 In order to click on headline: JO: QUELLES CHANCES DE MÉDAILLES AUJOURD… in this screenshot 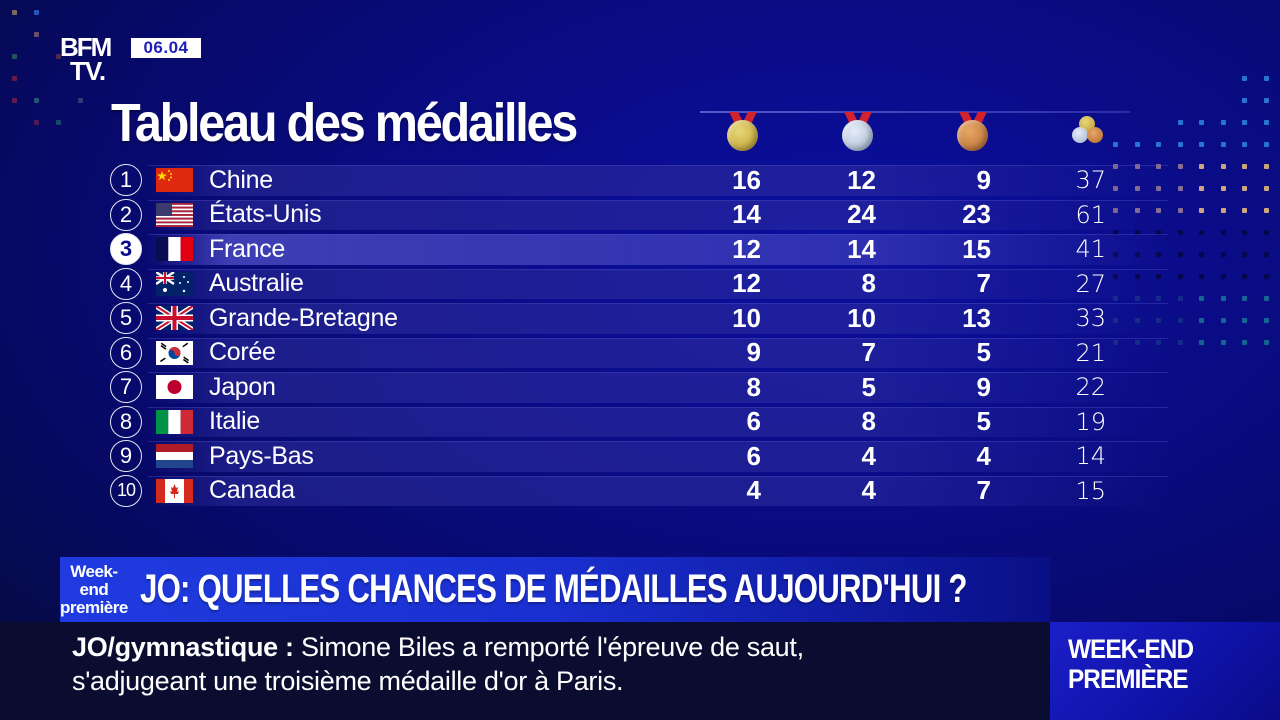, I will do `click(553, 589)`.